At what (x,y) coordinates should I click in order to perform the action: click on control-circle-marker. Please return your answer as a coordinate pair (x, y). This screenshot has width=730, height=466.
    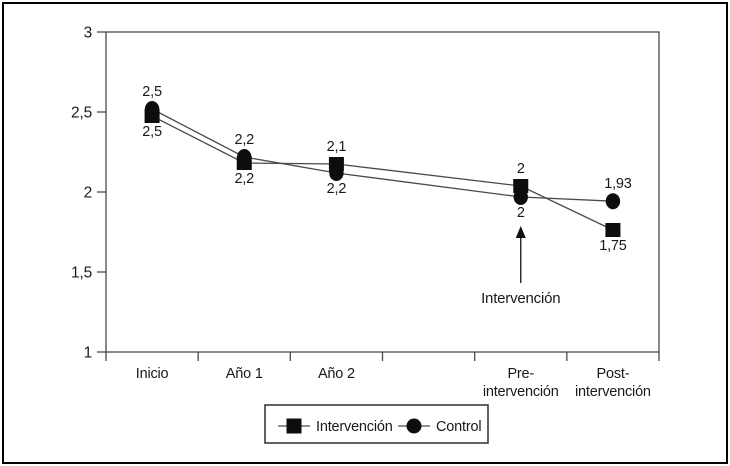
    Looking at the image, I should click on (613, 201).